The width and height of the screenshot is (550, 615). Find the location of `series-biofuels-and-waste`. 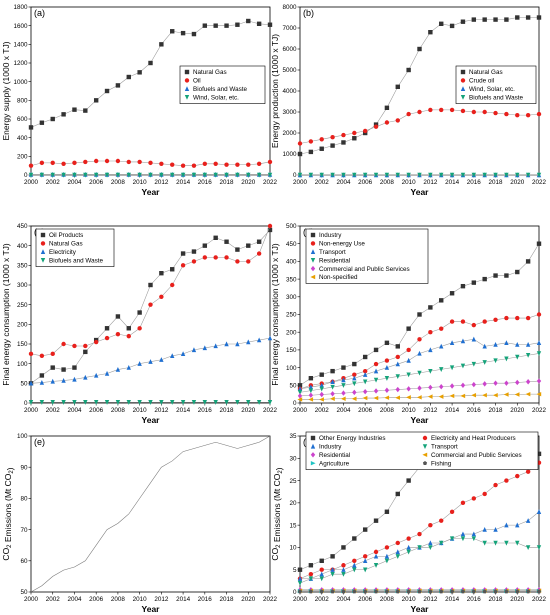

series-biofuels-and-waste is located at coordinates (419, 175).